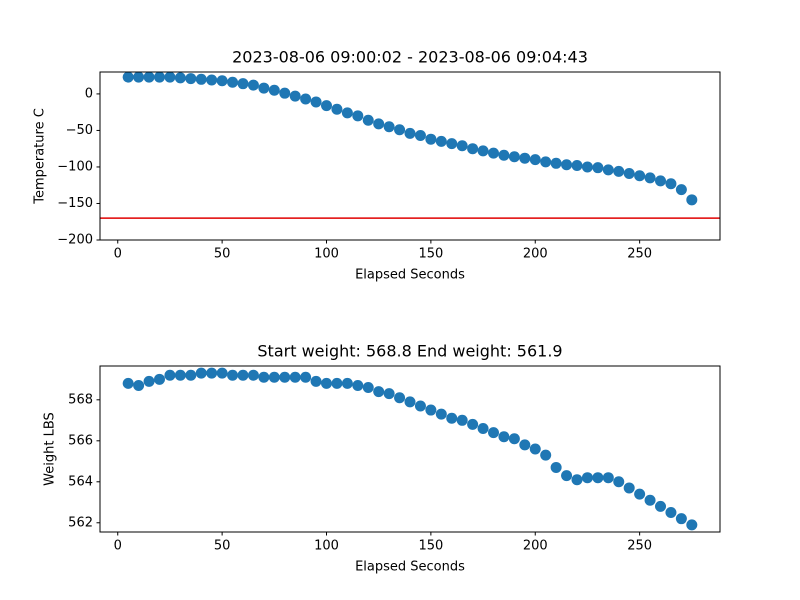 This screenshot has width=800, height=600. I want to click on y-tick-label: 566, so click(80, 440).